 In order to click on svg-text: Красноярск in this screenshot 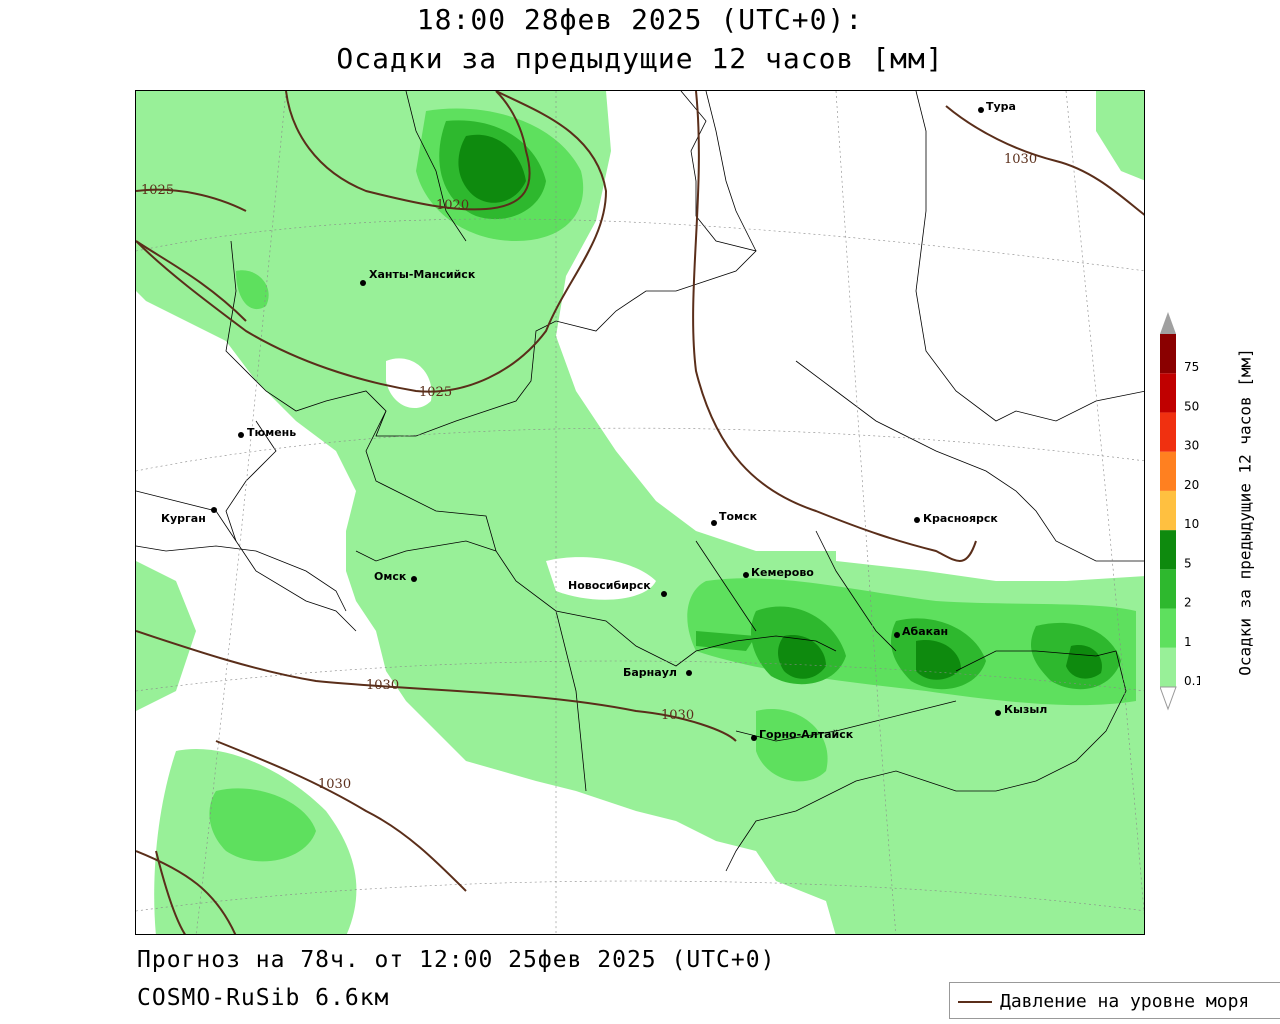, I will do `click(960, 518)`.